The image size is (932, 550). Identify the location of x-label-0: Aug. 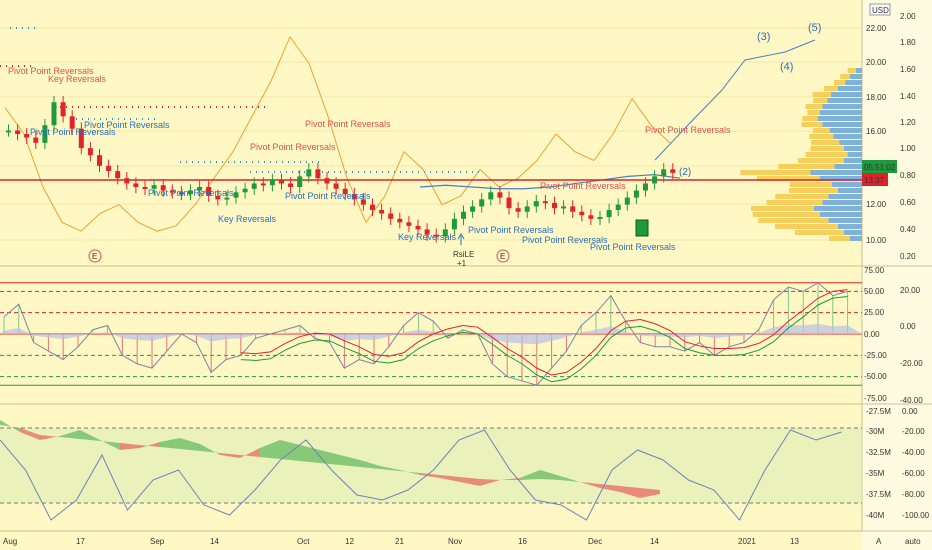
(10, 541).